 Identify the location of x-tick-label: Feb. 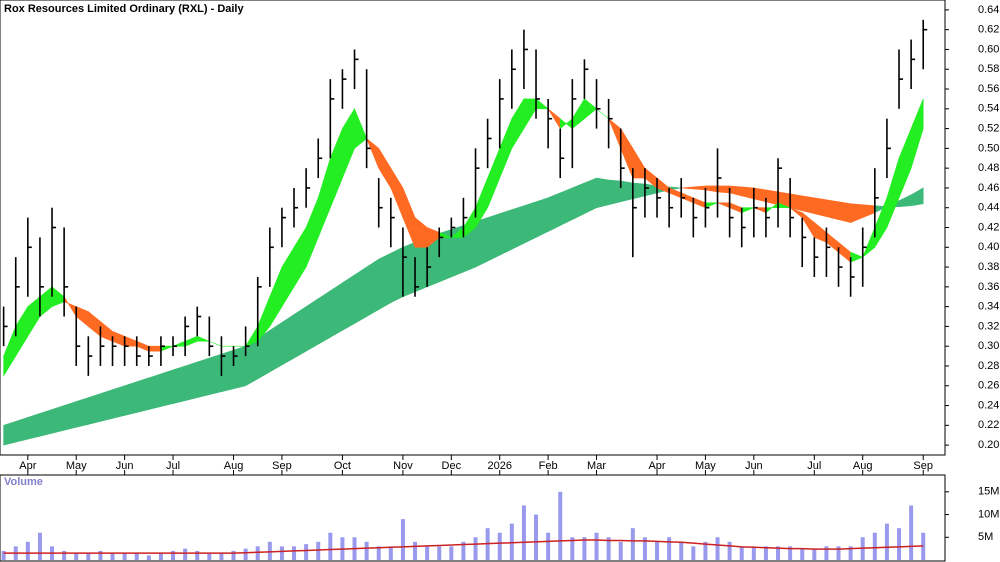
(548, 466).